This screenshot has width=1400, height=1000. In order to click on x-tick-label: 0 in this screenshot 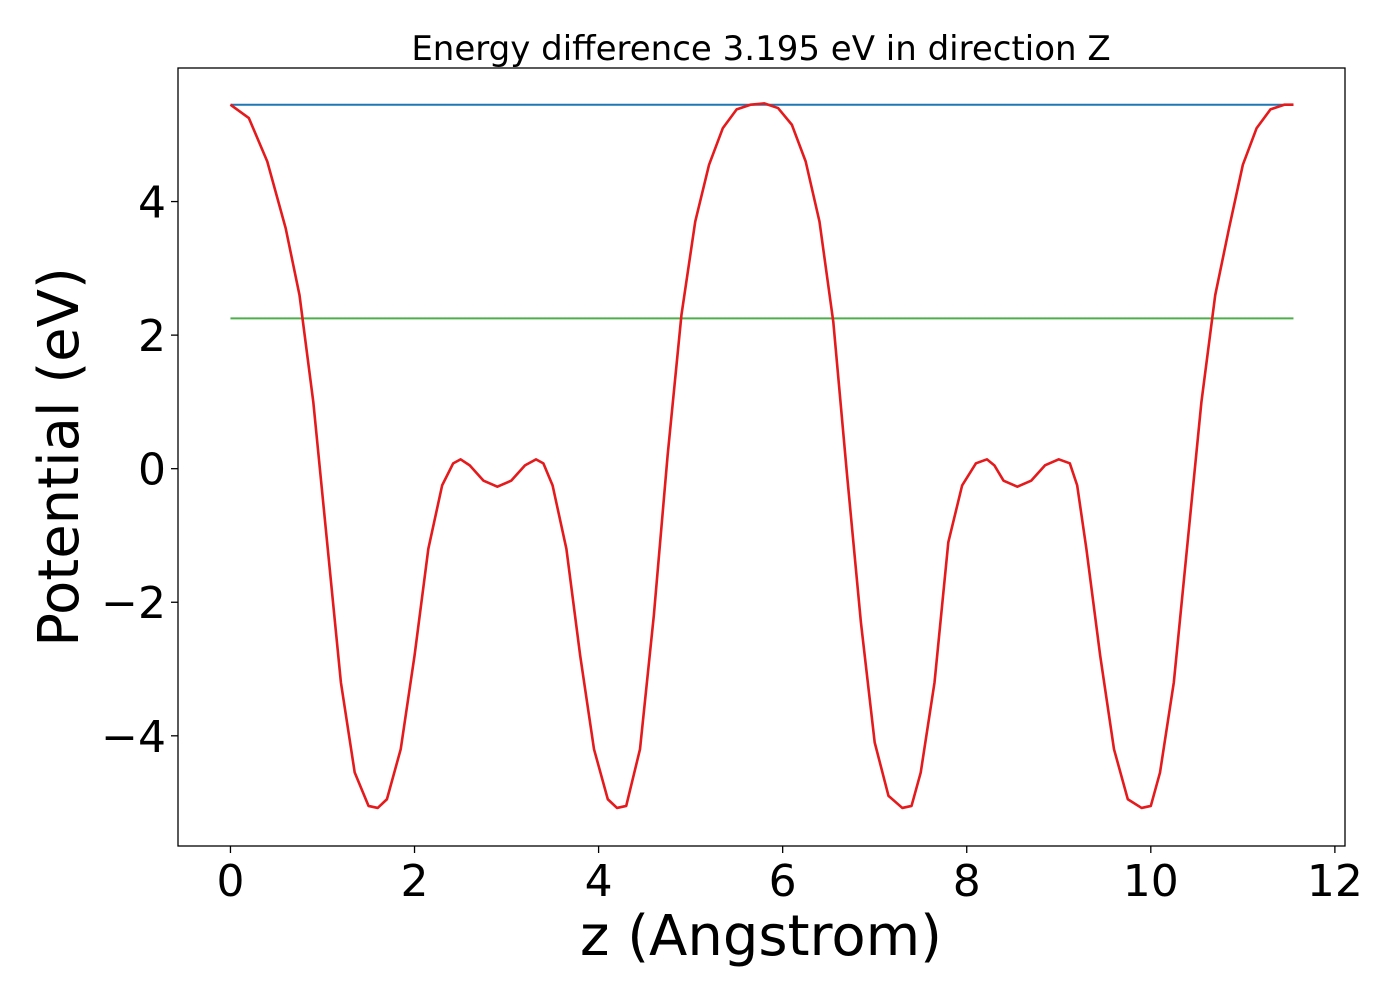, I will do `click(230, 881)`.